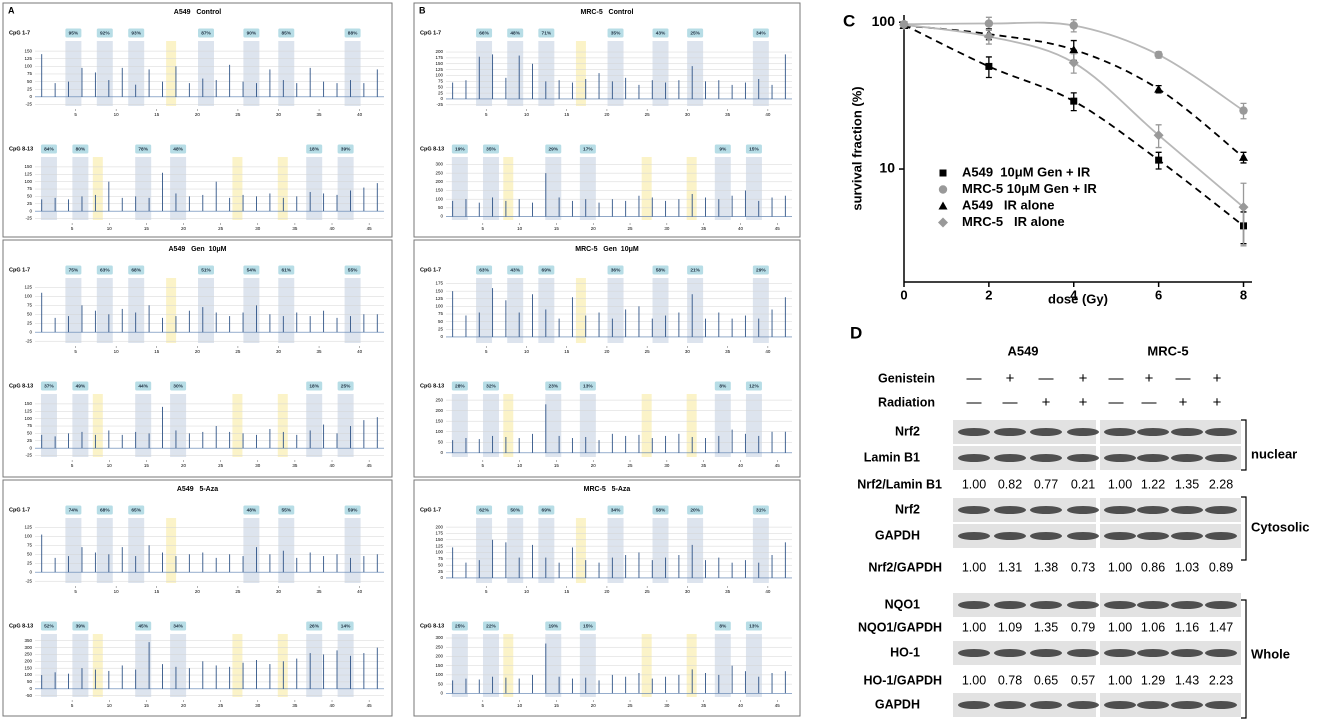 Image resolution: width=1320 pixels, height=721 pixels. Describe the element at coordinates (206, 270) in the screenshot. I see `percent-label: 51%` at that location.